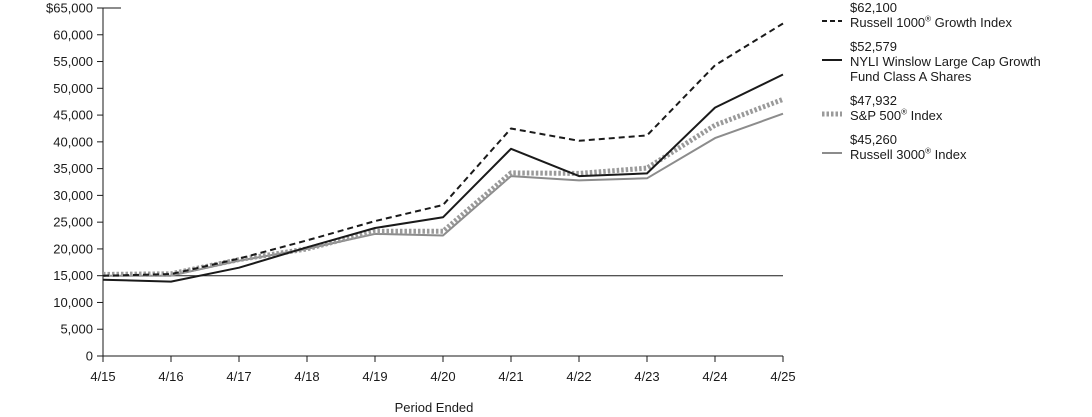 The height and width of the screenshot is (417, 1092). What do you see at coordinates (945, 61) in the screenshot?
I see `legend-label: NYLI Winslow Large Cap Growth` at bounding box center [945, 61].